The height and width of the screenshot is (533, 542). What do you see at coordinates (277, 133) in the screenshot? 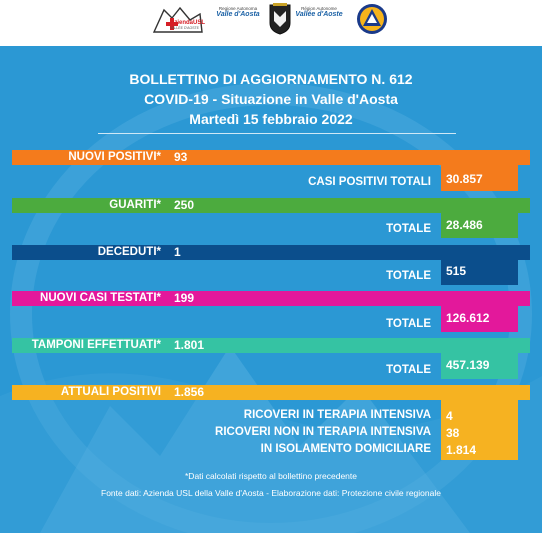
I see `title-divider` at bounding box center [277, 133].